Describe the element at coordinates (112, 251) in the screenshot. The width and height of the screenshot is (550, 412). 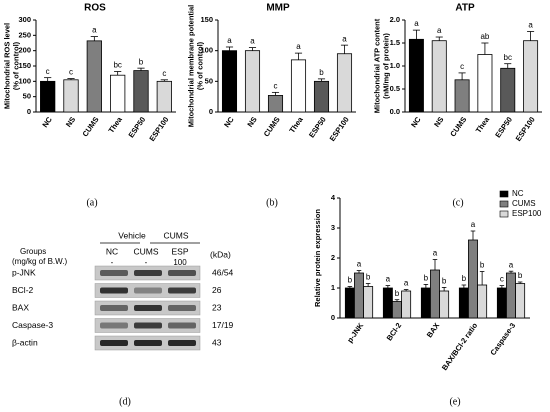
I see `blot-column: NC` at that location.